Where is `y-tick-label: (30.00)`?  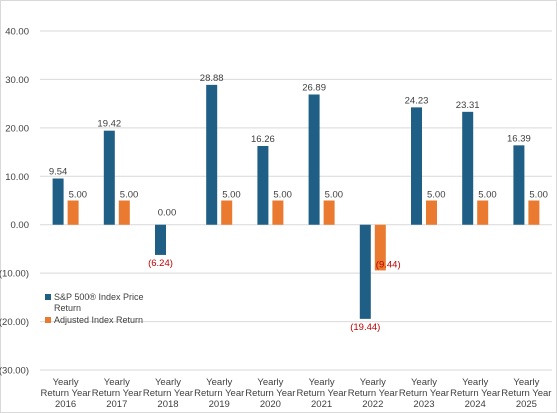 y-tick-label: (30.00) is located at coordinates (14, 371).